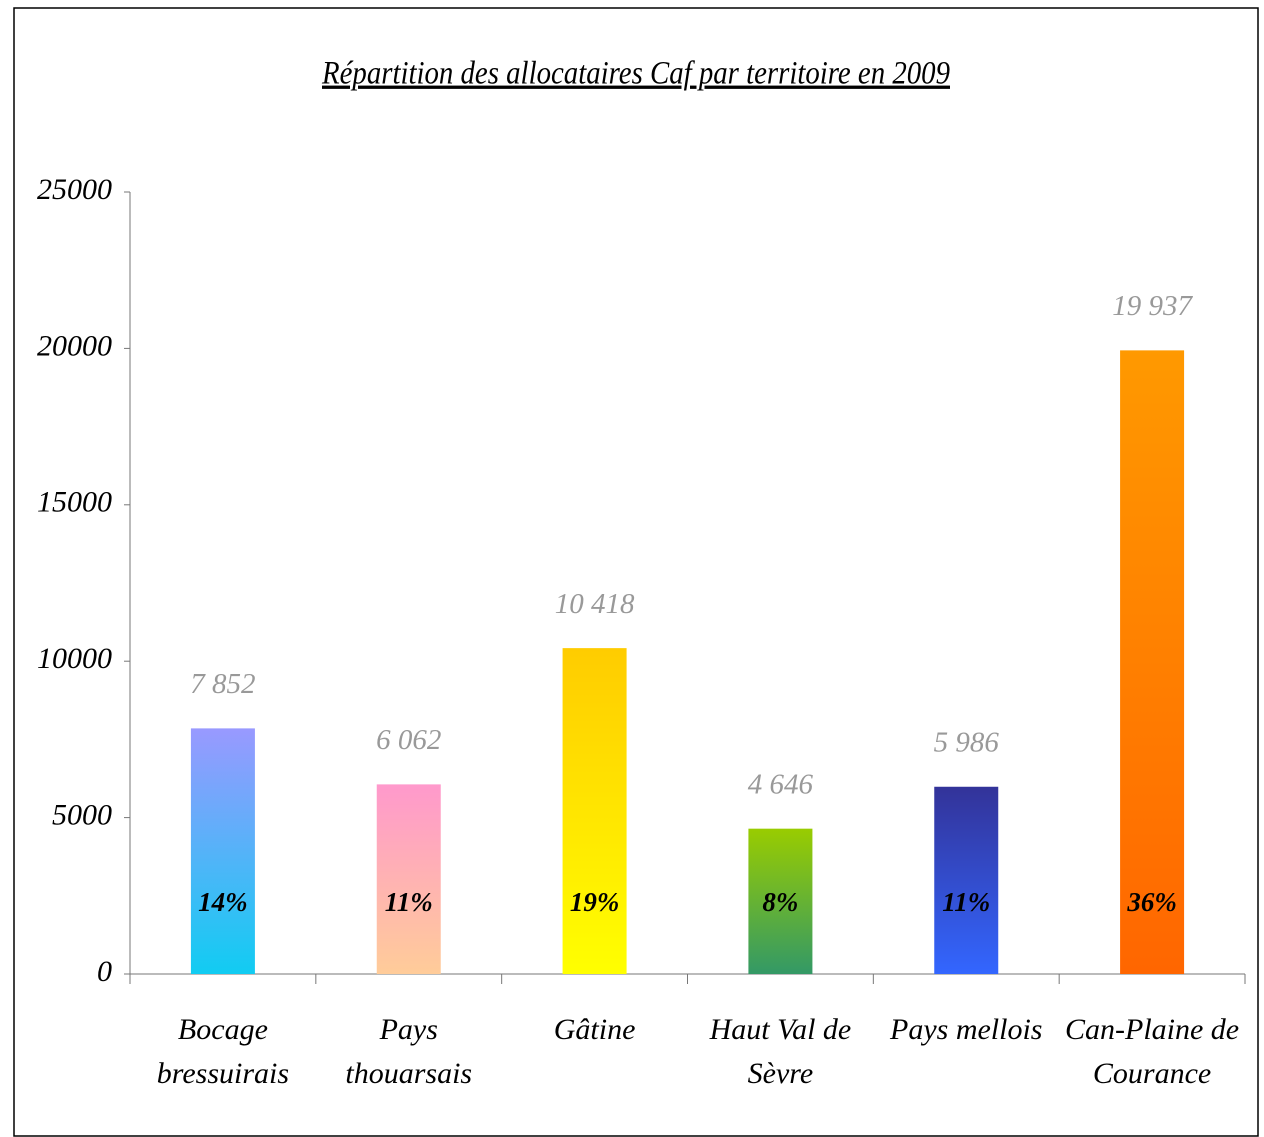 This screenshot has height=1137, width=1264. I want to click on x-tick-label: Can-Plaine de Courance, so click(1152, 1051).